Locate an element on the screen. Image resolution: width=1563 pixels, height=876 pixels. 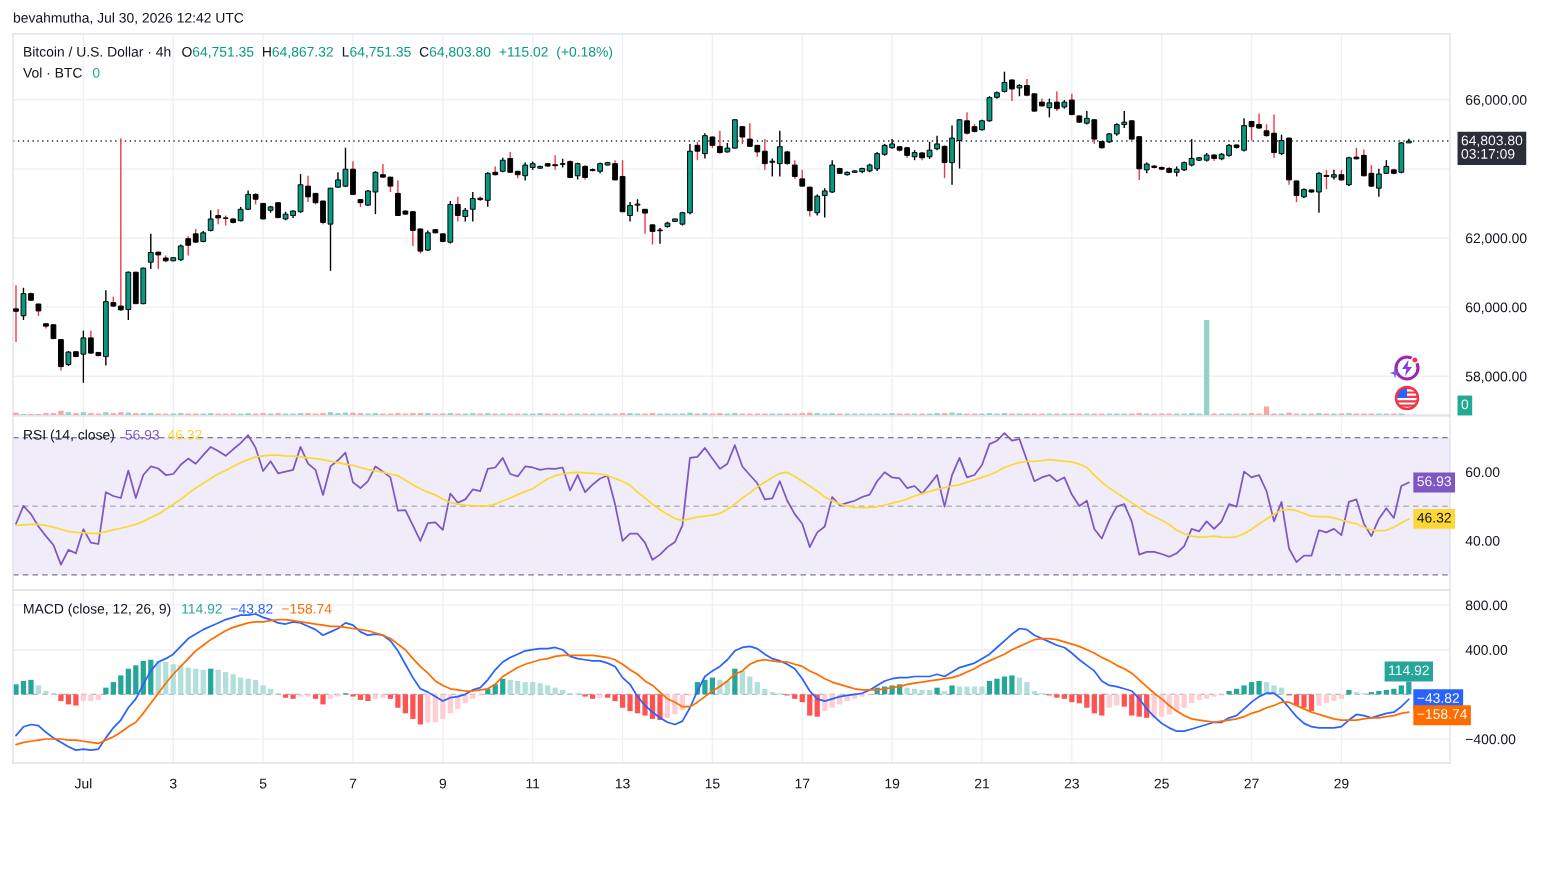
x-tick-label: 21 is located at coordinates (982, 783).